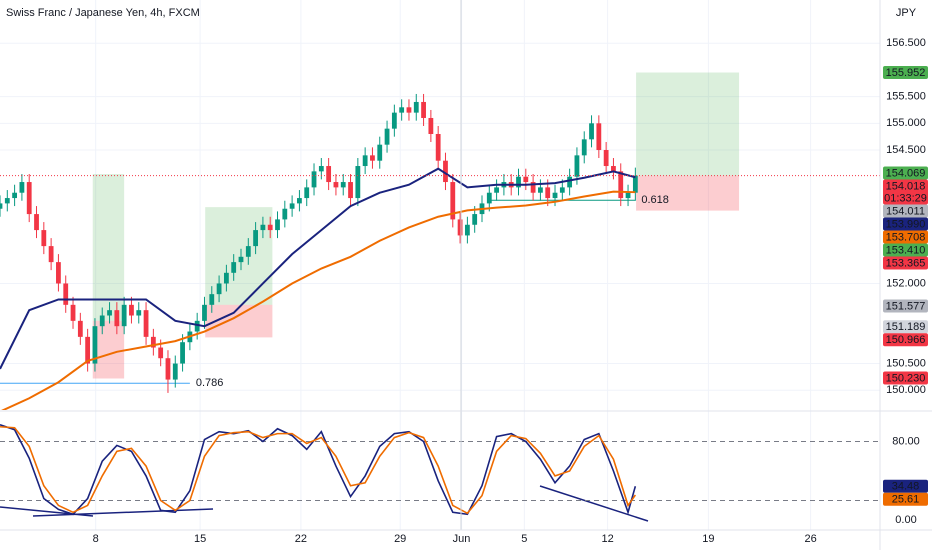 This screenshot has height=550, width=932. Describe the element at coordinates (906, 150) in the screenshot. I see `y-tick-label: 154.500` at that location.